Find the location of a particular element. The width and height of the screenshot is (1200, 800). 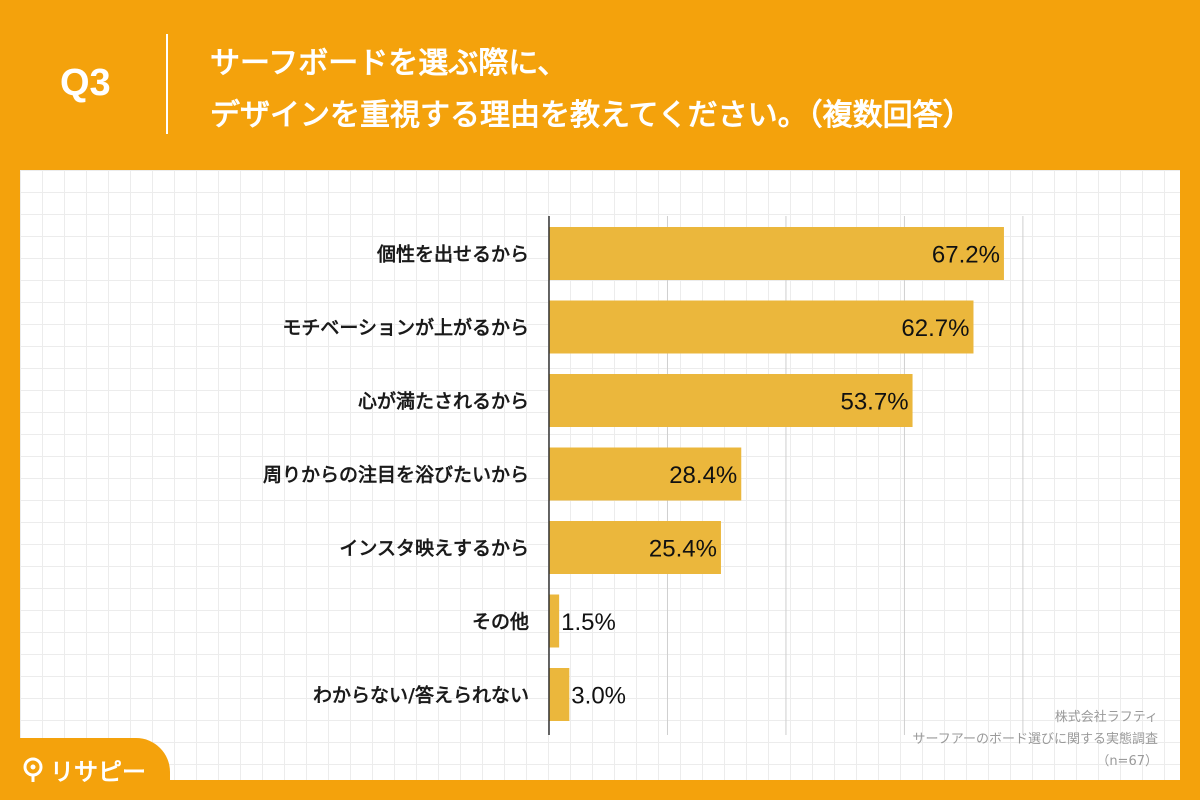

category-label: その他 is located at coordinates (500, 621).